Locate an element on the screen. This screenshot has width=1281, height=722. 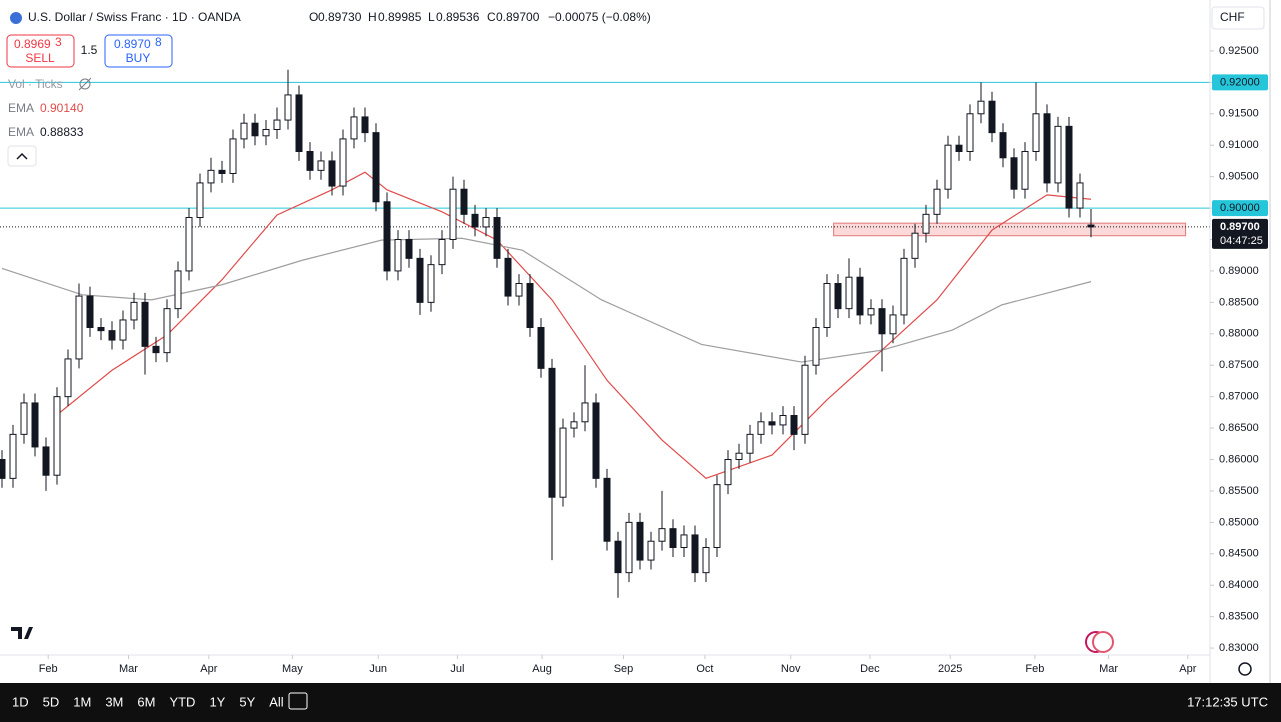
range-button: 1M is located at coordinates (82, 701).